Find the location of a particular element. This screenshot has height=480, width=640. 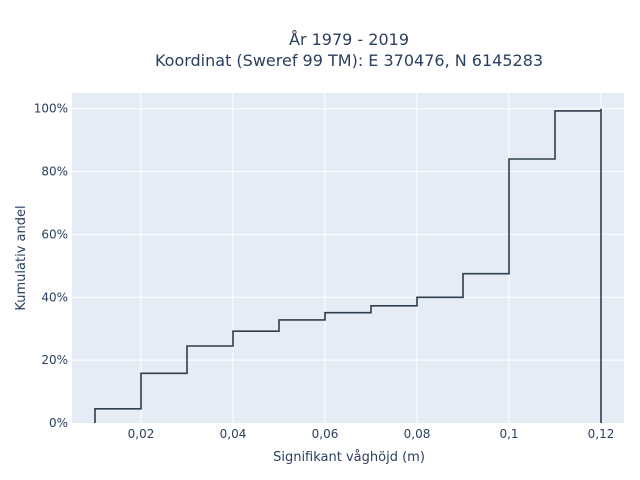

x-tick-label: 0,08 is located at coordinates (417, 434).